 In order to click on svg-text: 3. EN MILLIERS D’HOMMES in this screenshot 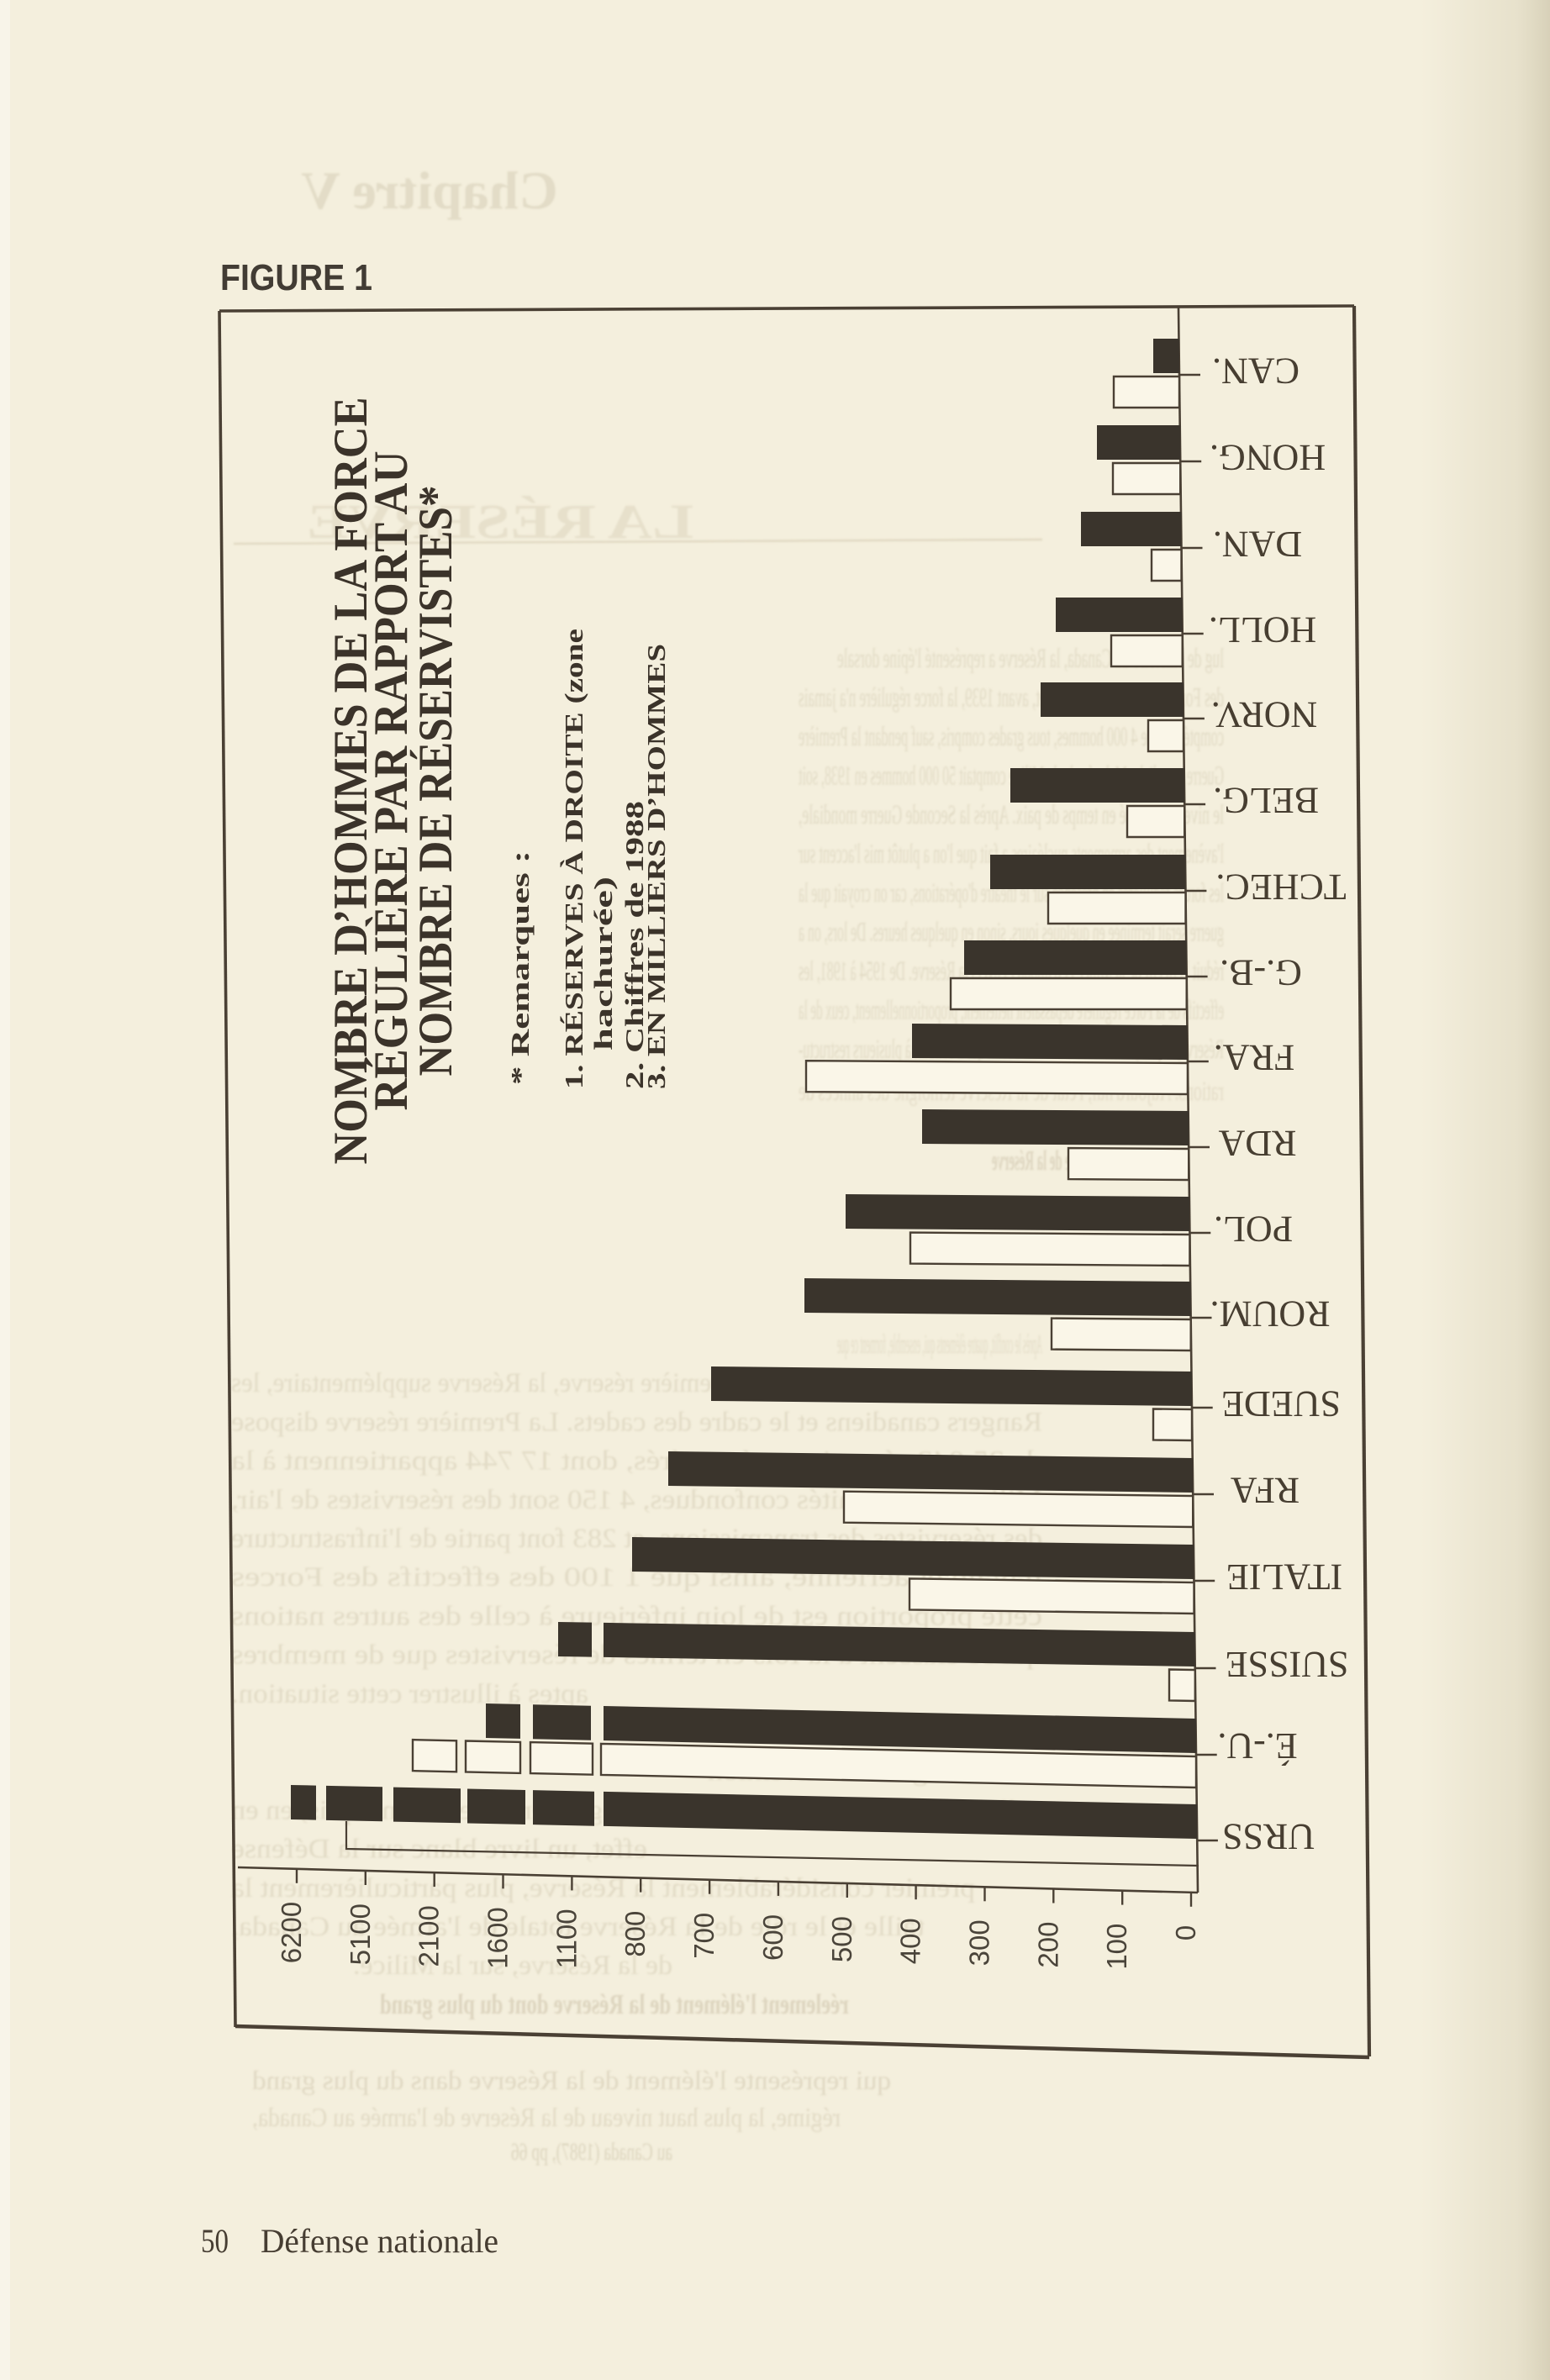, I will do `click(656, 866)`.